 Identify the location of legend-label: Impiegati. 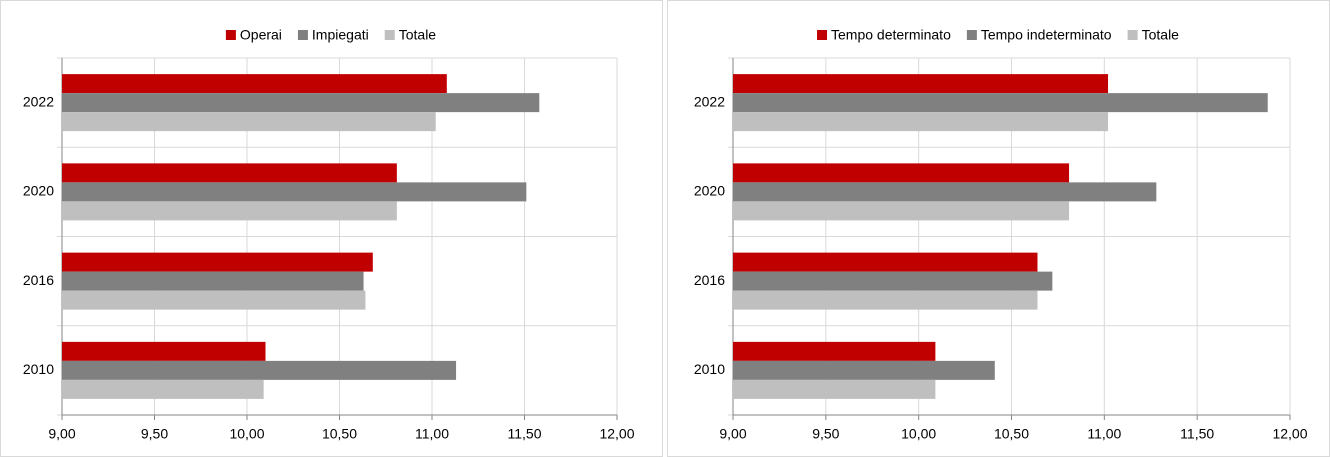
(340, 35).